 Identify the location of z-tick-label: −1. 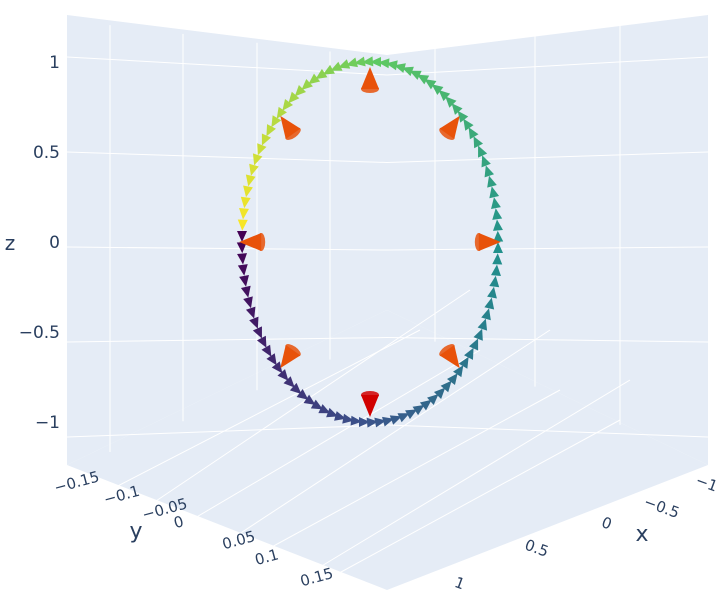
(47, 423).